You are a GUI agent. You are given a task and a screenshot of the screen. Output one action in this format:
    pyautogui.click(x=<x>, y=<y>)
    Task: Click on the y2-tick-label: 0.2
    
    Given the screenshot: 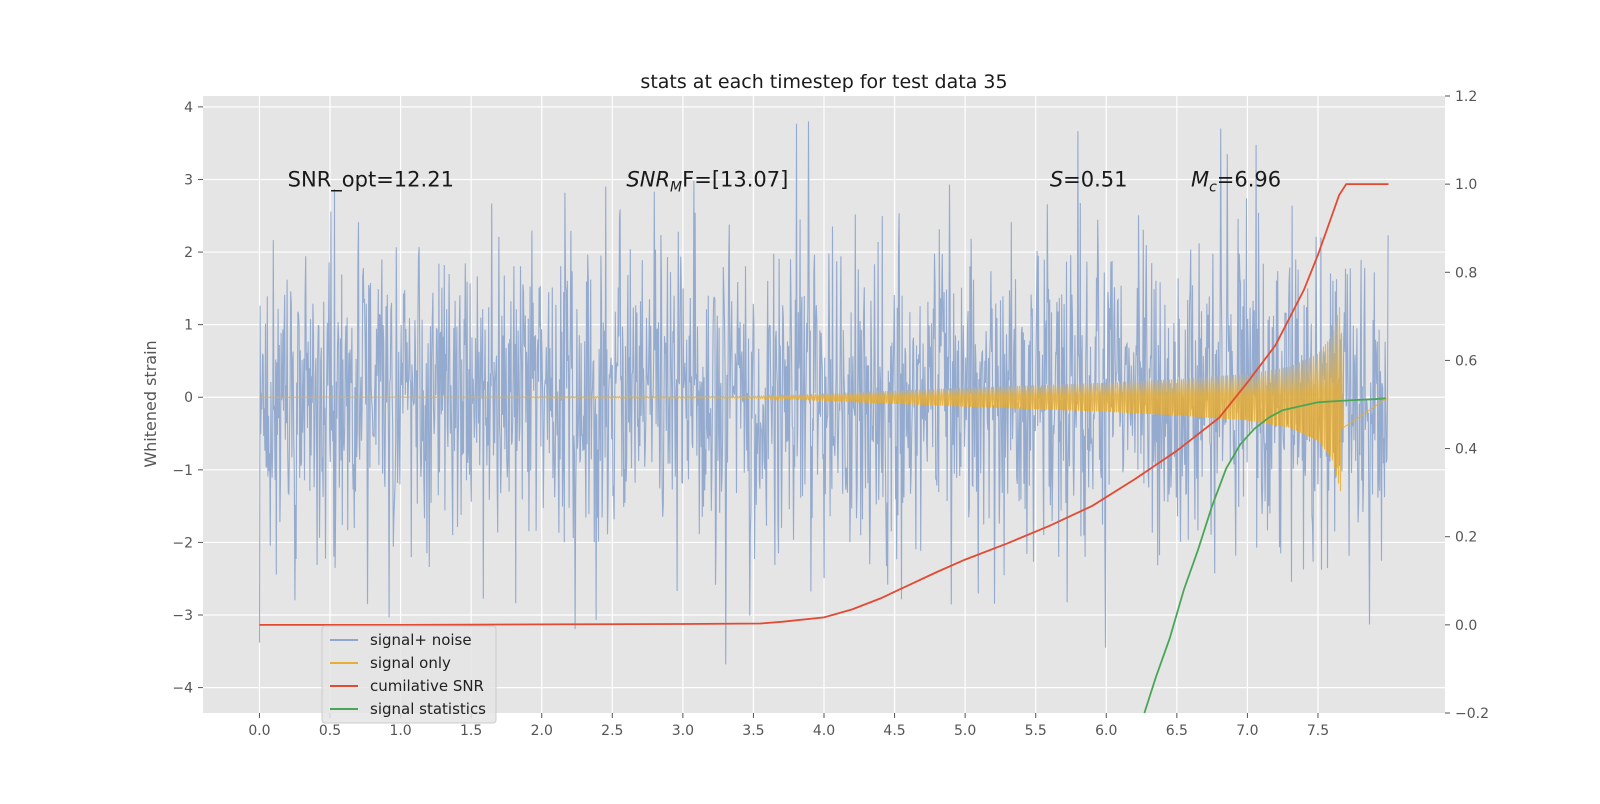 What is the action you would take?
    pyautogui.click(x=1466, y=538)
    